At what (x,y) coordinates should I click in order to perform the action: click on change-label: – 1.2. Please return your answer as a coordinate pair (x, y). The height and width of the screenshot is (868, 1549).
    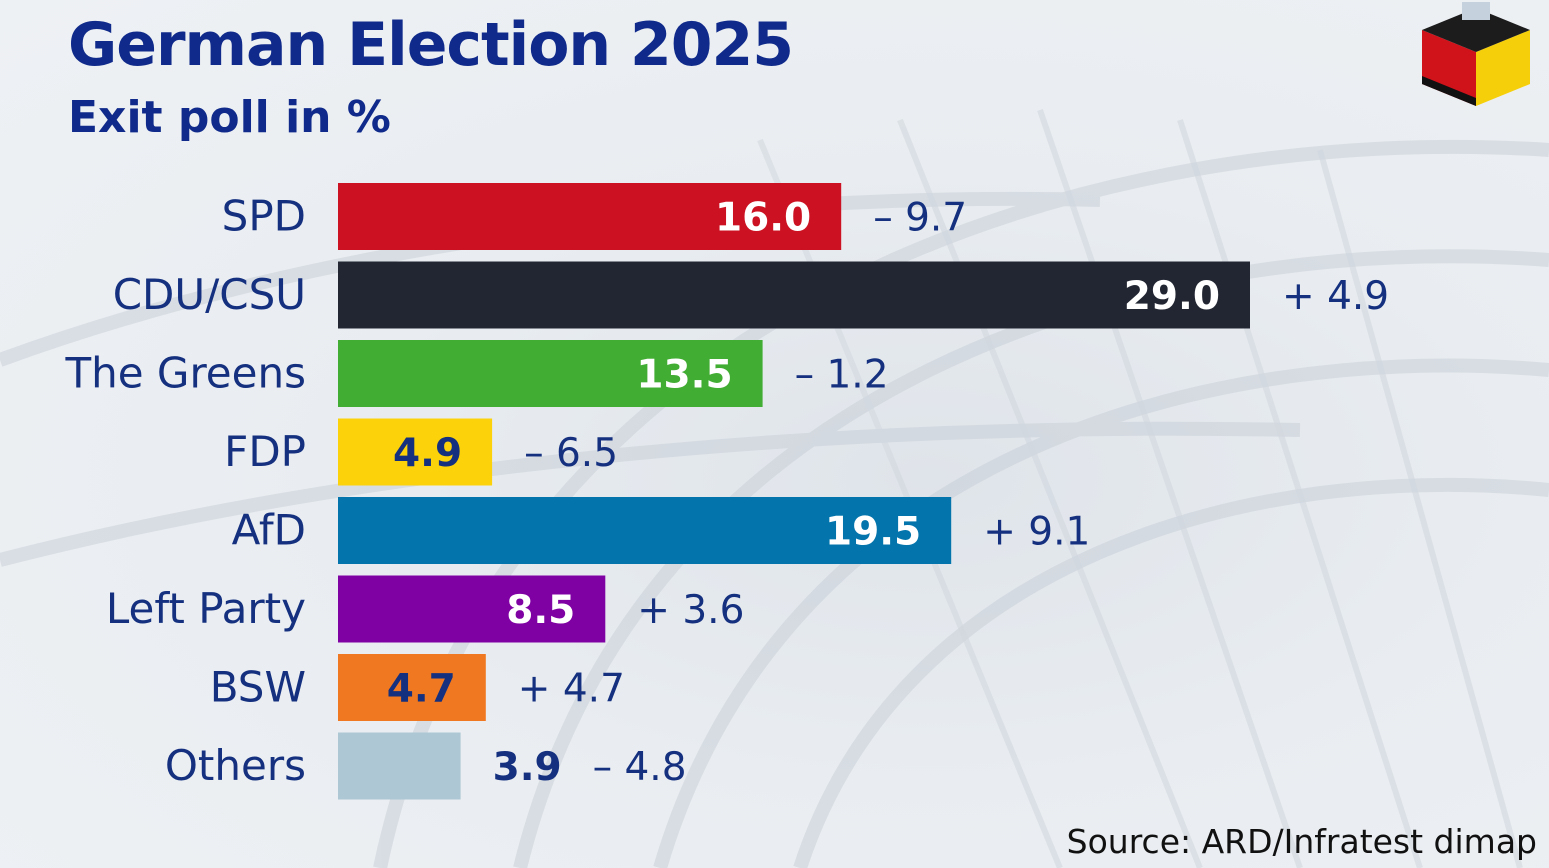
    Looking at the image, I should click on (842, 375).